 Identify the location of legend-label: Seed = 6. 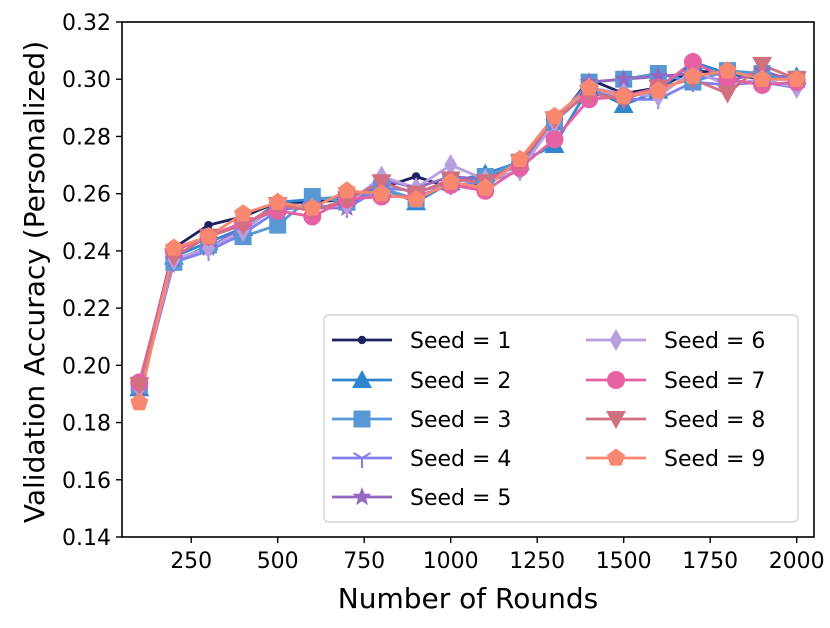
(714, 341).